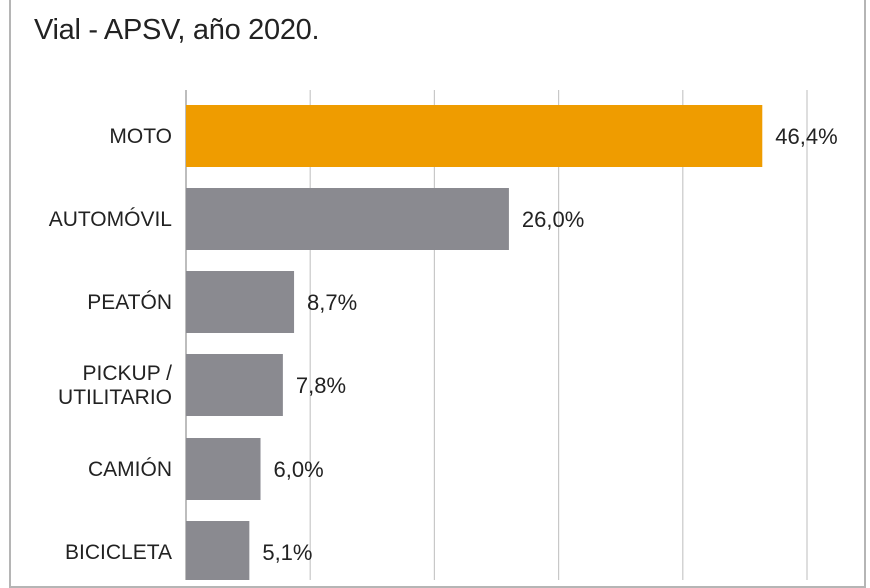 The image size is (870, 588). What do you see at coordinates (299, 469) in the screenshot?
I see `value-label: 6,0%` at bounding box center [299, 469].